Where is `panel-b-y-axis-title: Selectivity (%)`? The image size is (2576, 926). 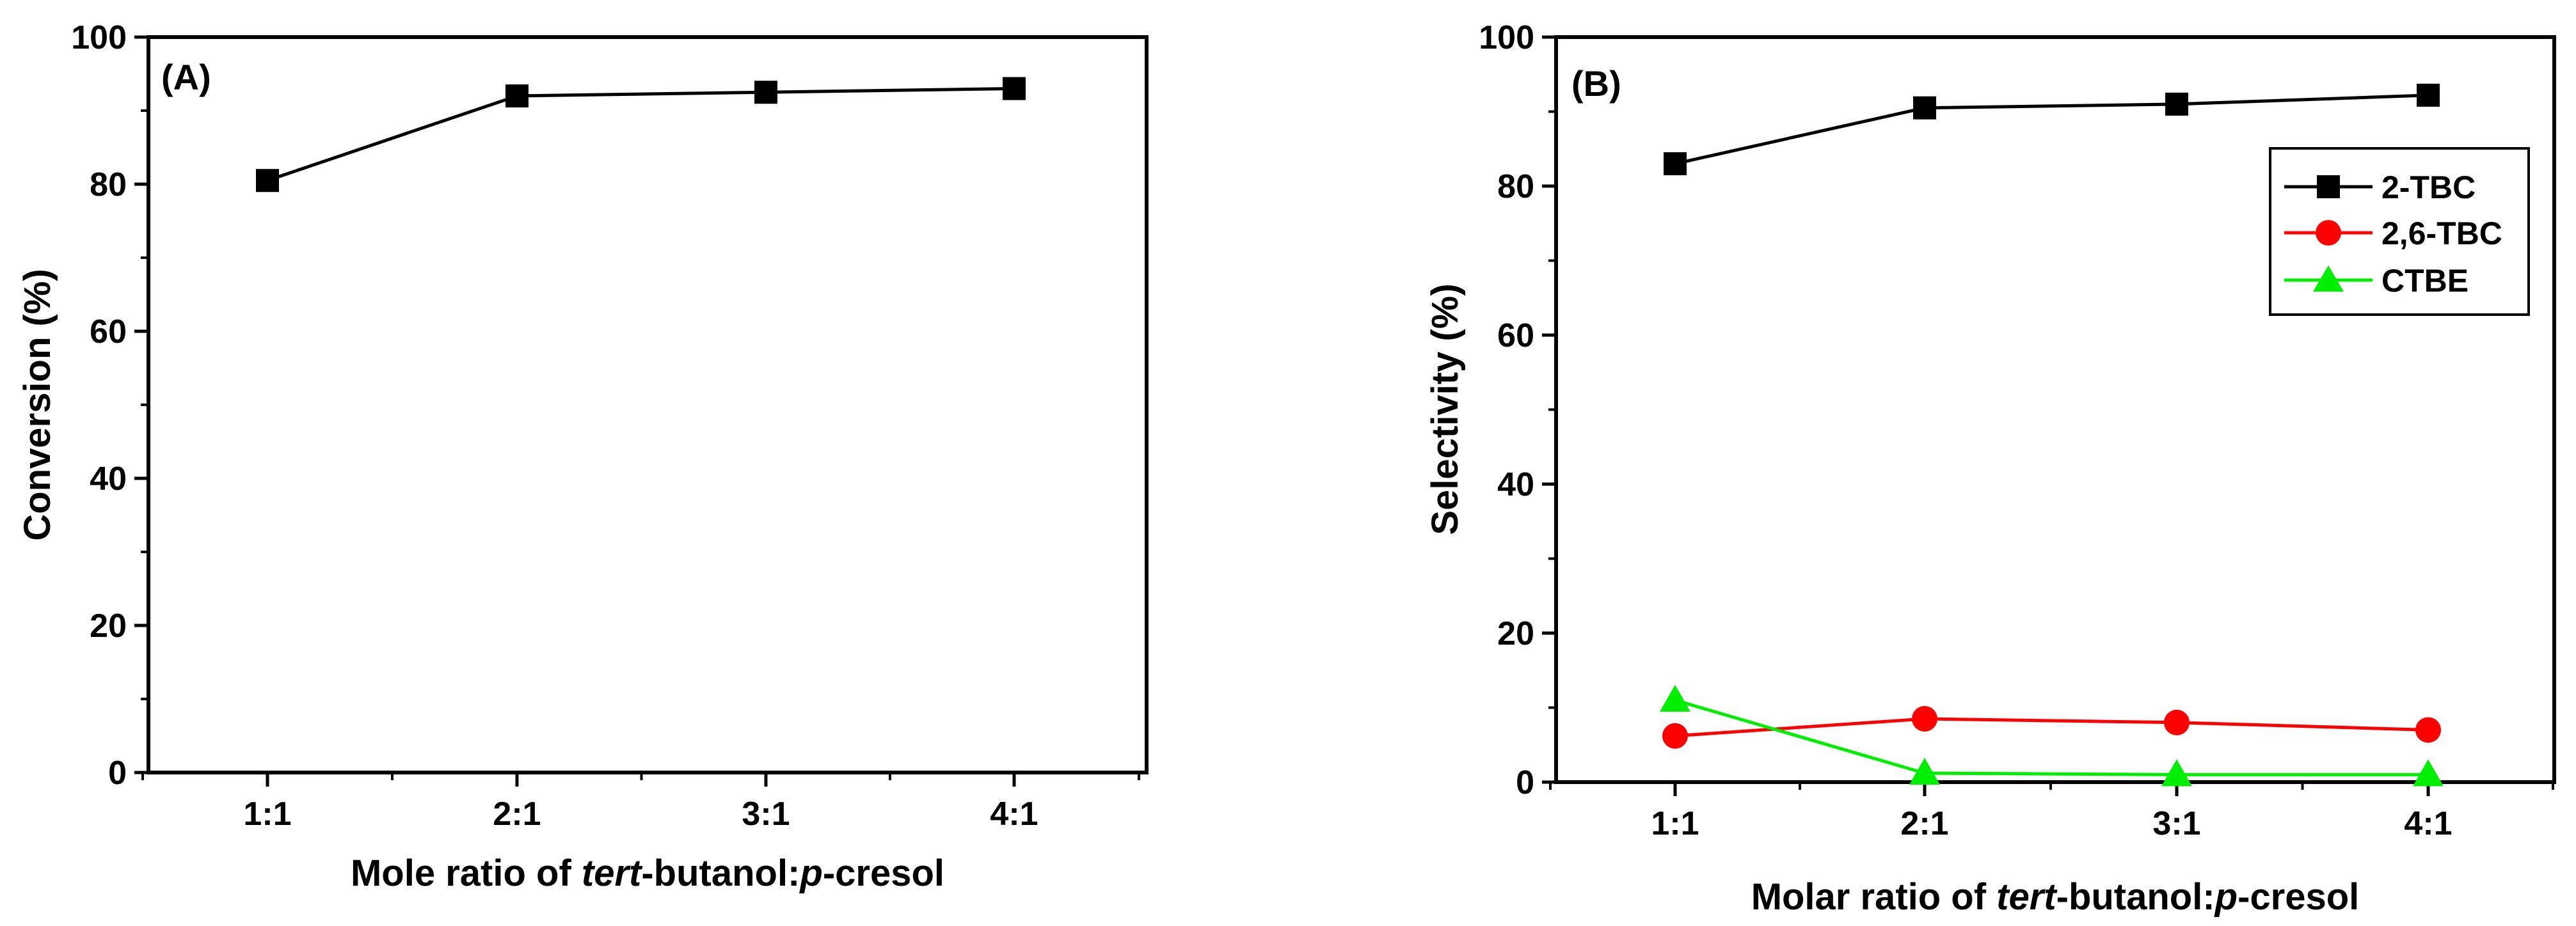
panel-b-y-axis-title: Selectivity (%) is located at coordinates (1445, 409).